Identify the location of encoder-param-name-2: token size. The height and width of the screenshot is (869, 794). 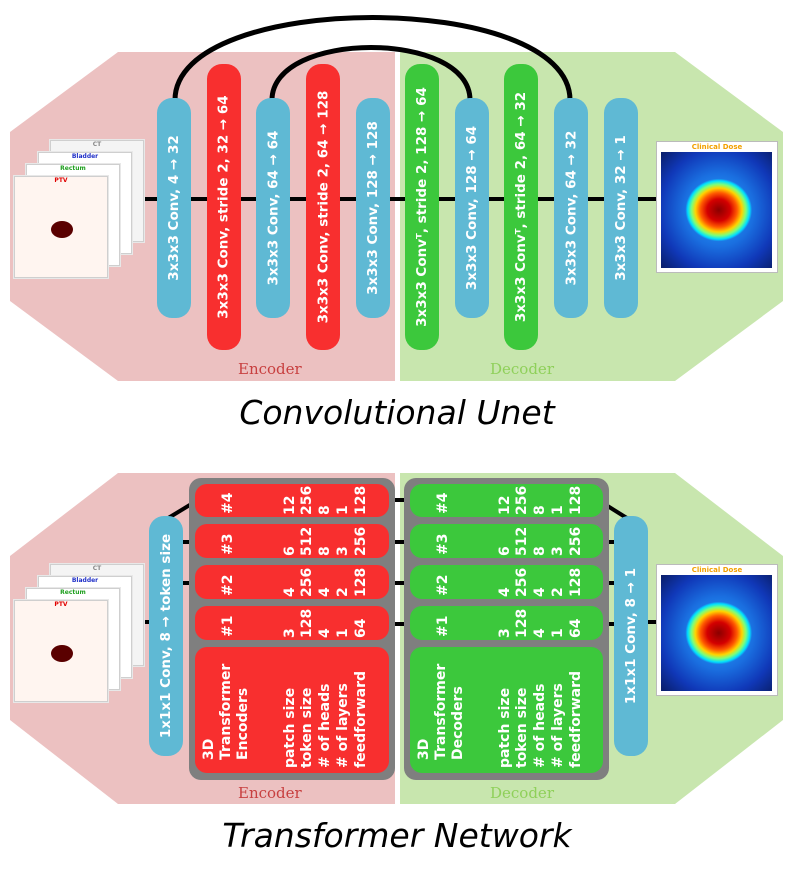
(307, 727).